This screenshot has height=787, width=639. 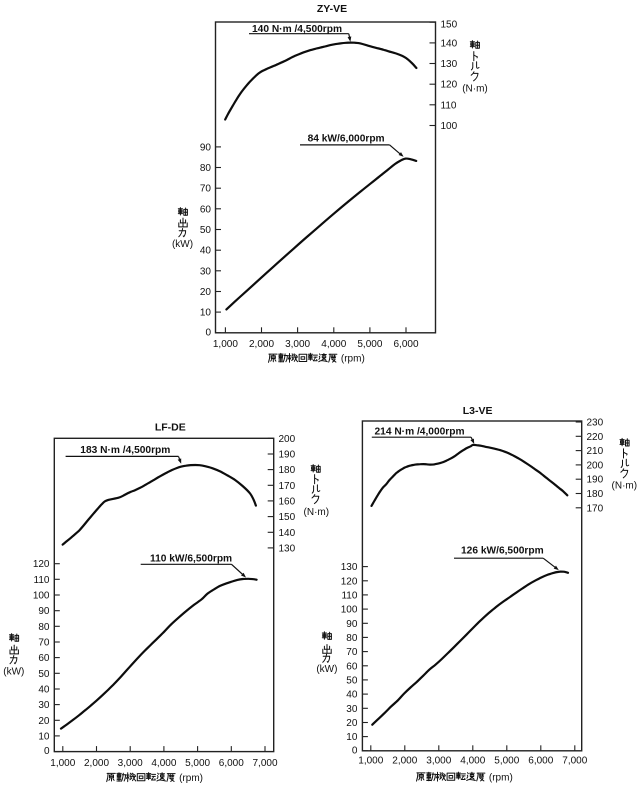 I want to click on svg-text: 214 N·m /4,000rpm, so click(x=420, y=432).